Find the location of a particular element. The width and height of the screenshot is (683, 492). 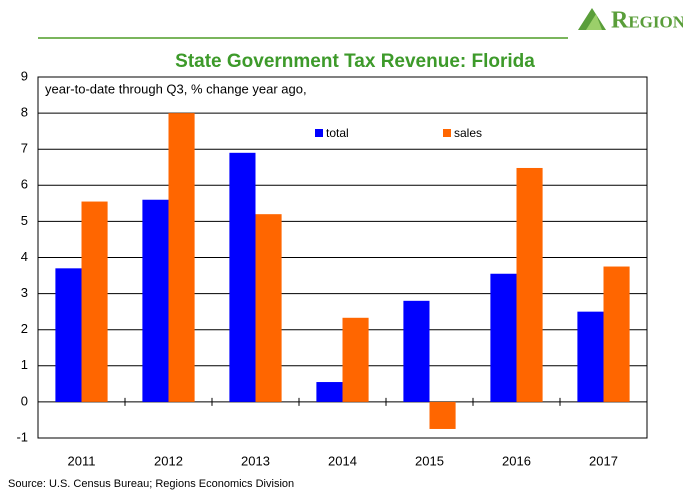

y-tick-label: 3 is located at coordinates (24, 292).